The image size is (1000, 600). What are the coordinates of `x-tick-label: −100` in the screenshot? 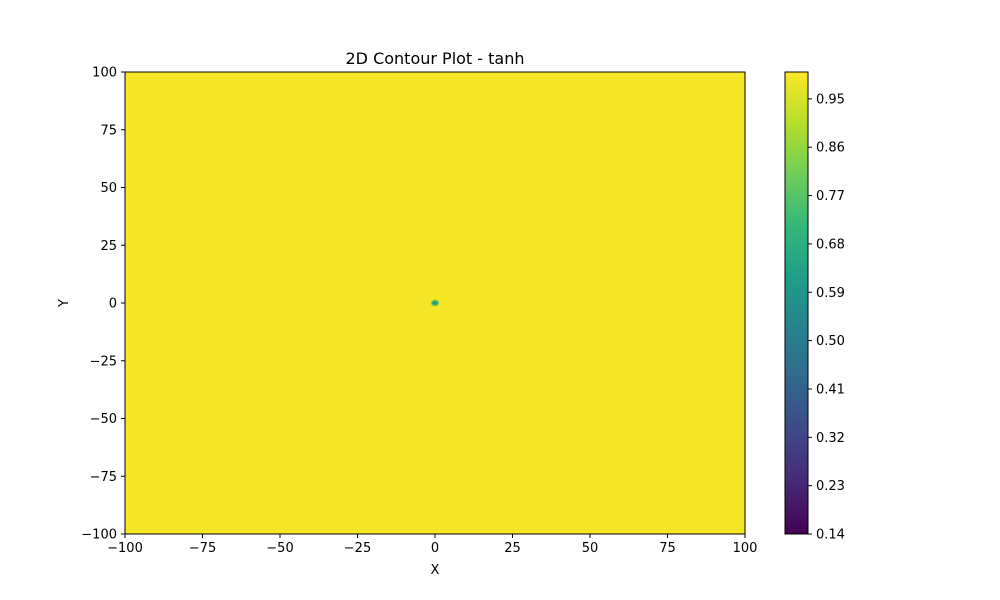 It's located at (125, 548).